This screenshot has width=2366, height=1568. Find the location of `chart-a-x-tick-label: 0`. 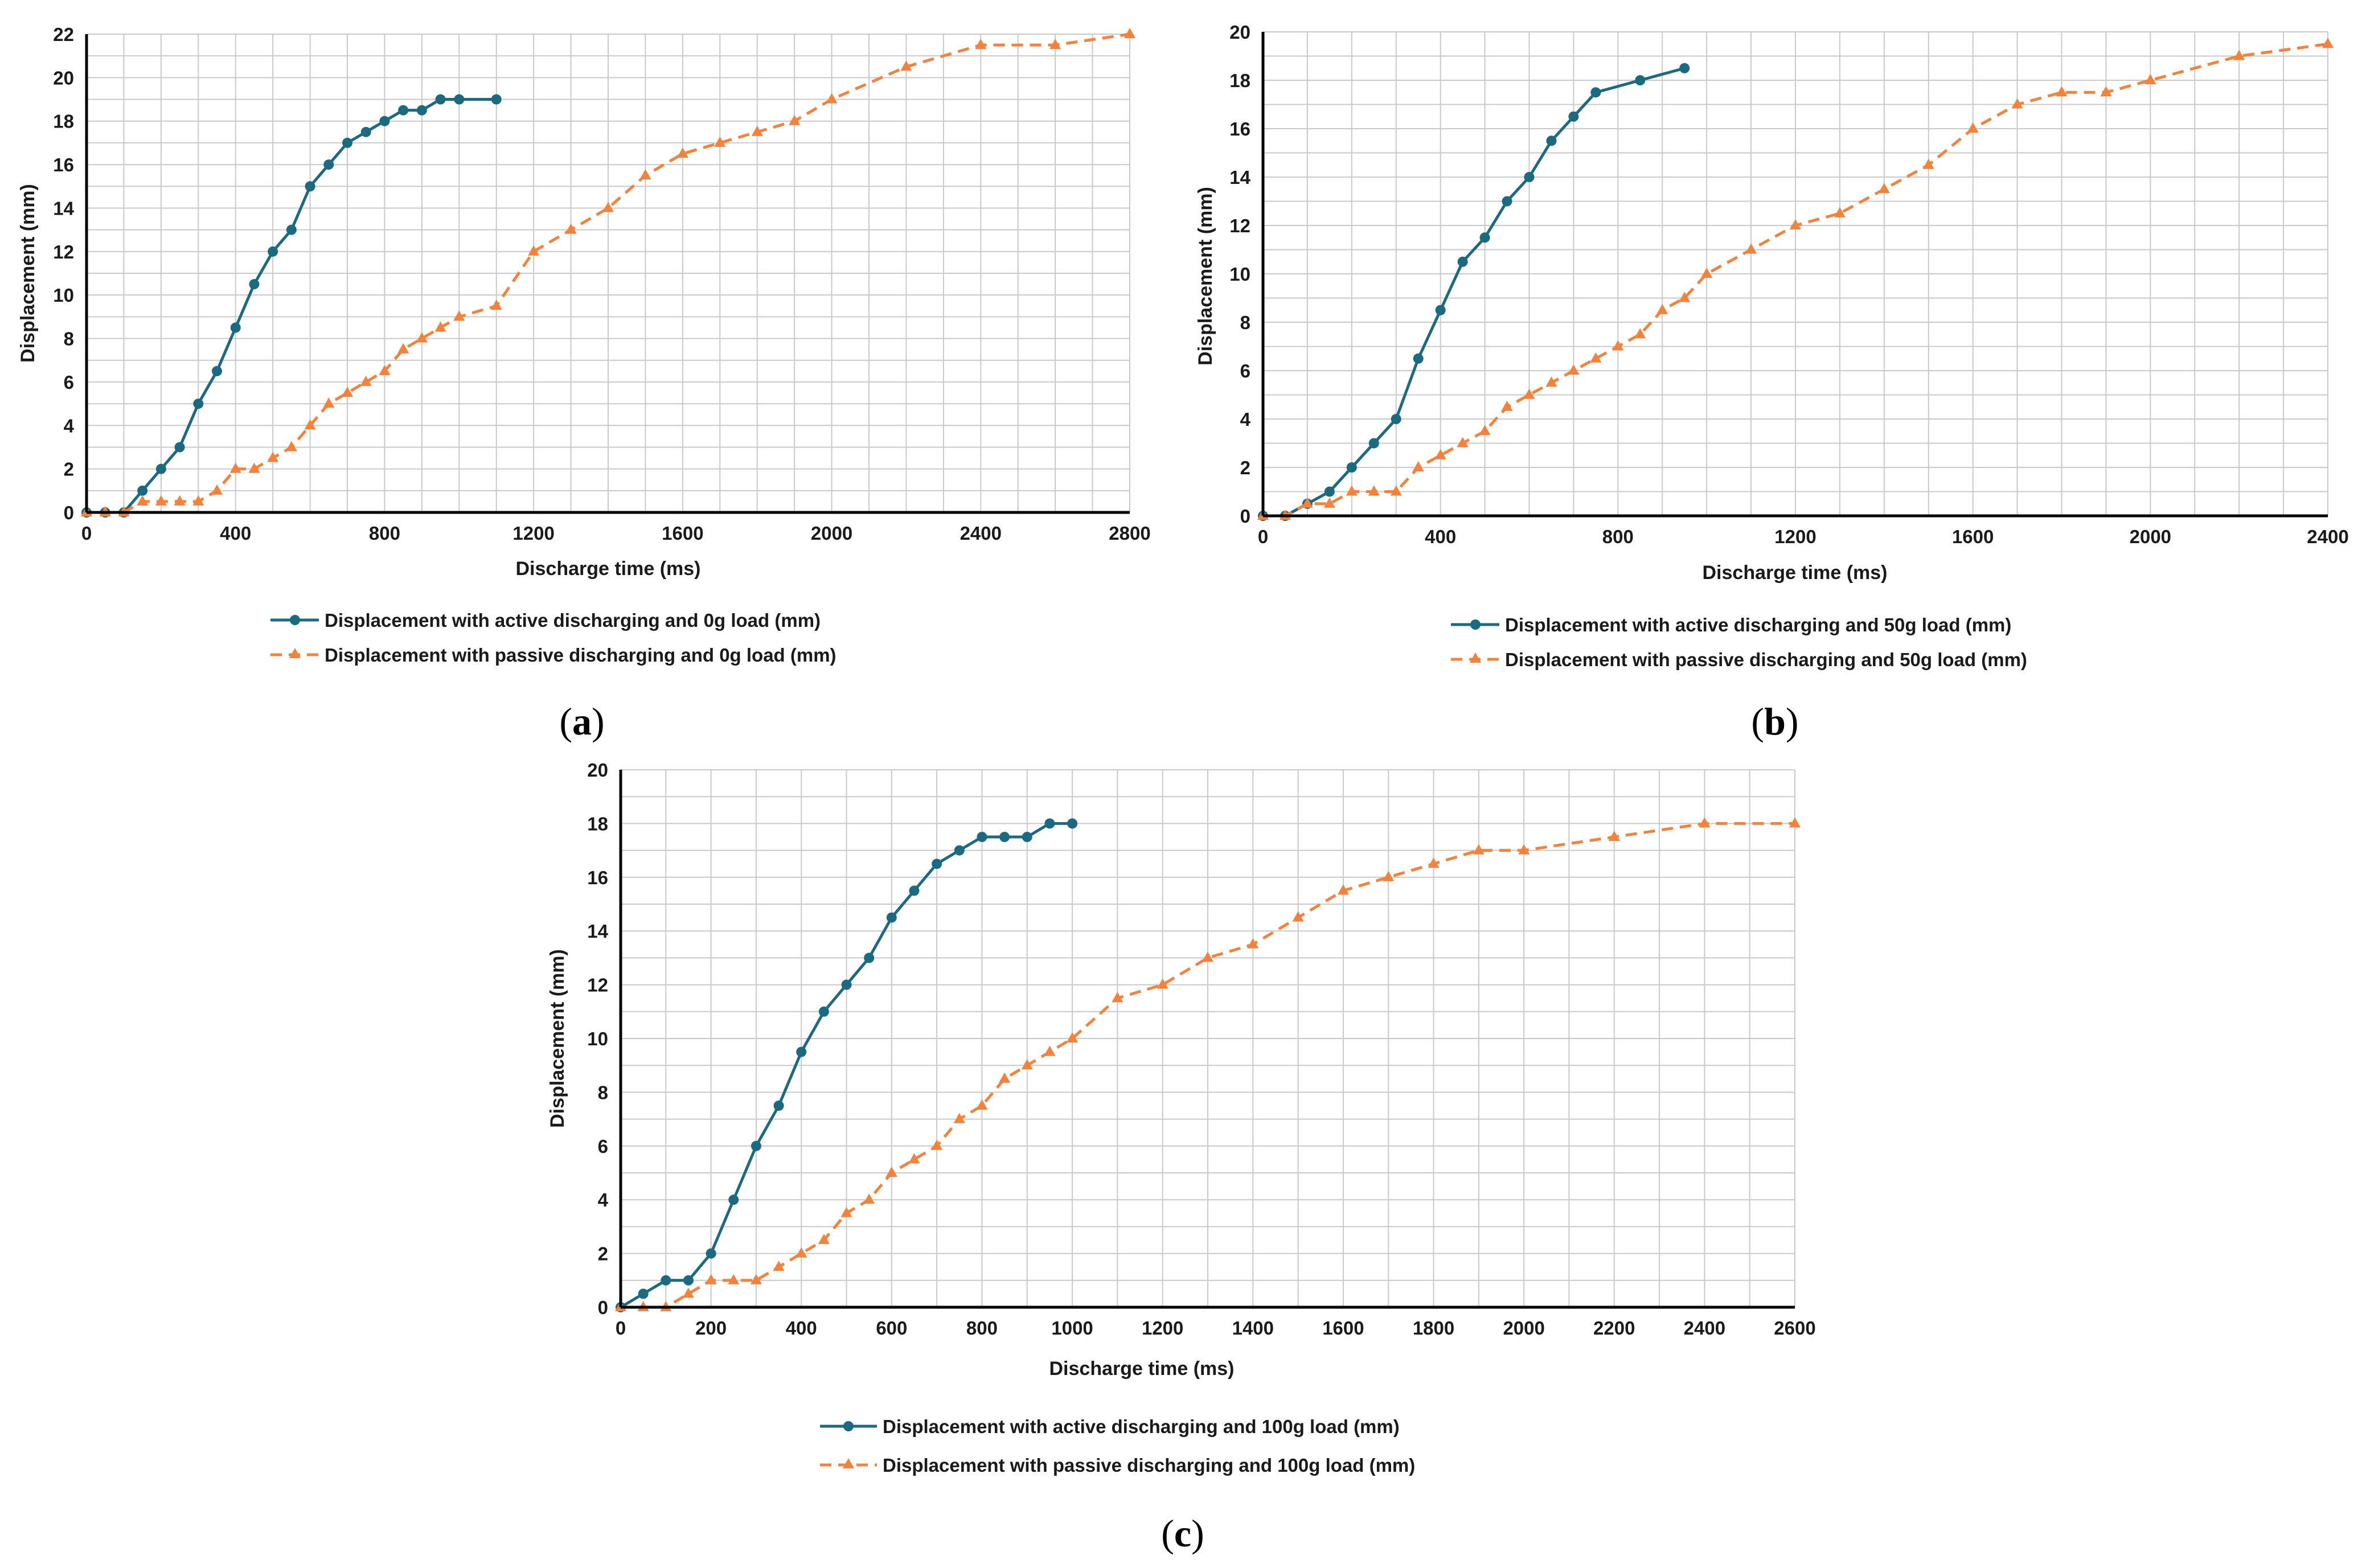

chart-a-x-tick-label: 0 is located at coordinates (86, 533).